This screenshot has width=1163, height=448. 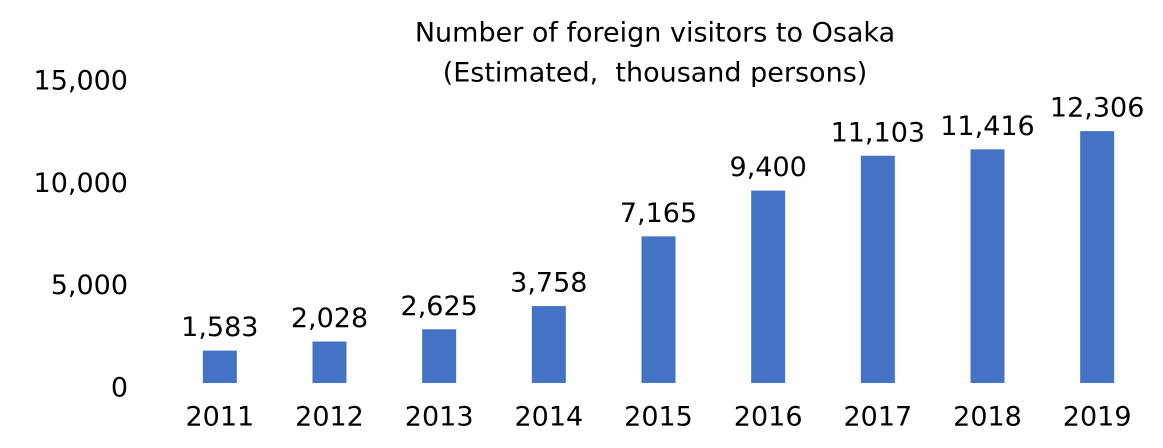 What do you see at coordinates (329, 318) in the screenshot?
I see `data-label: 2,028` at bounding box center [329, 318].